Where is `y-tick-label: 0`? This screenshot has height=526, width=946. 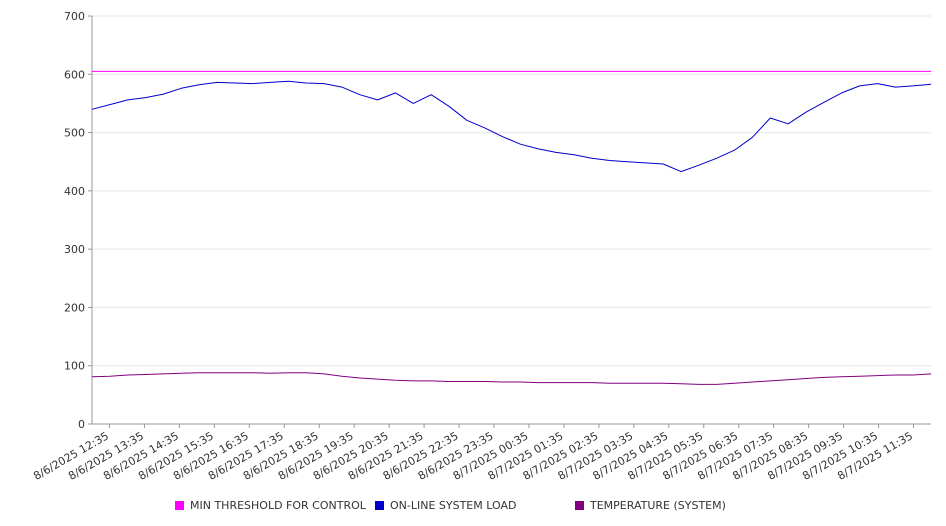 y-tick-label: 0 is located at coordinates (81, 424).